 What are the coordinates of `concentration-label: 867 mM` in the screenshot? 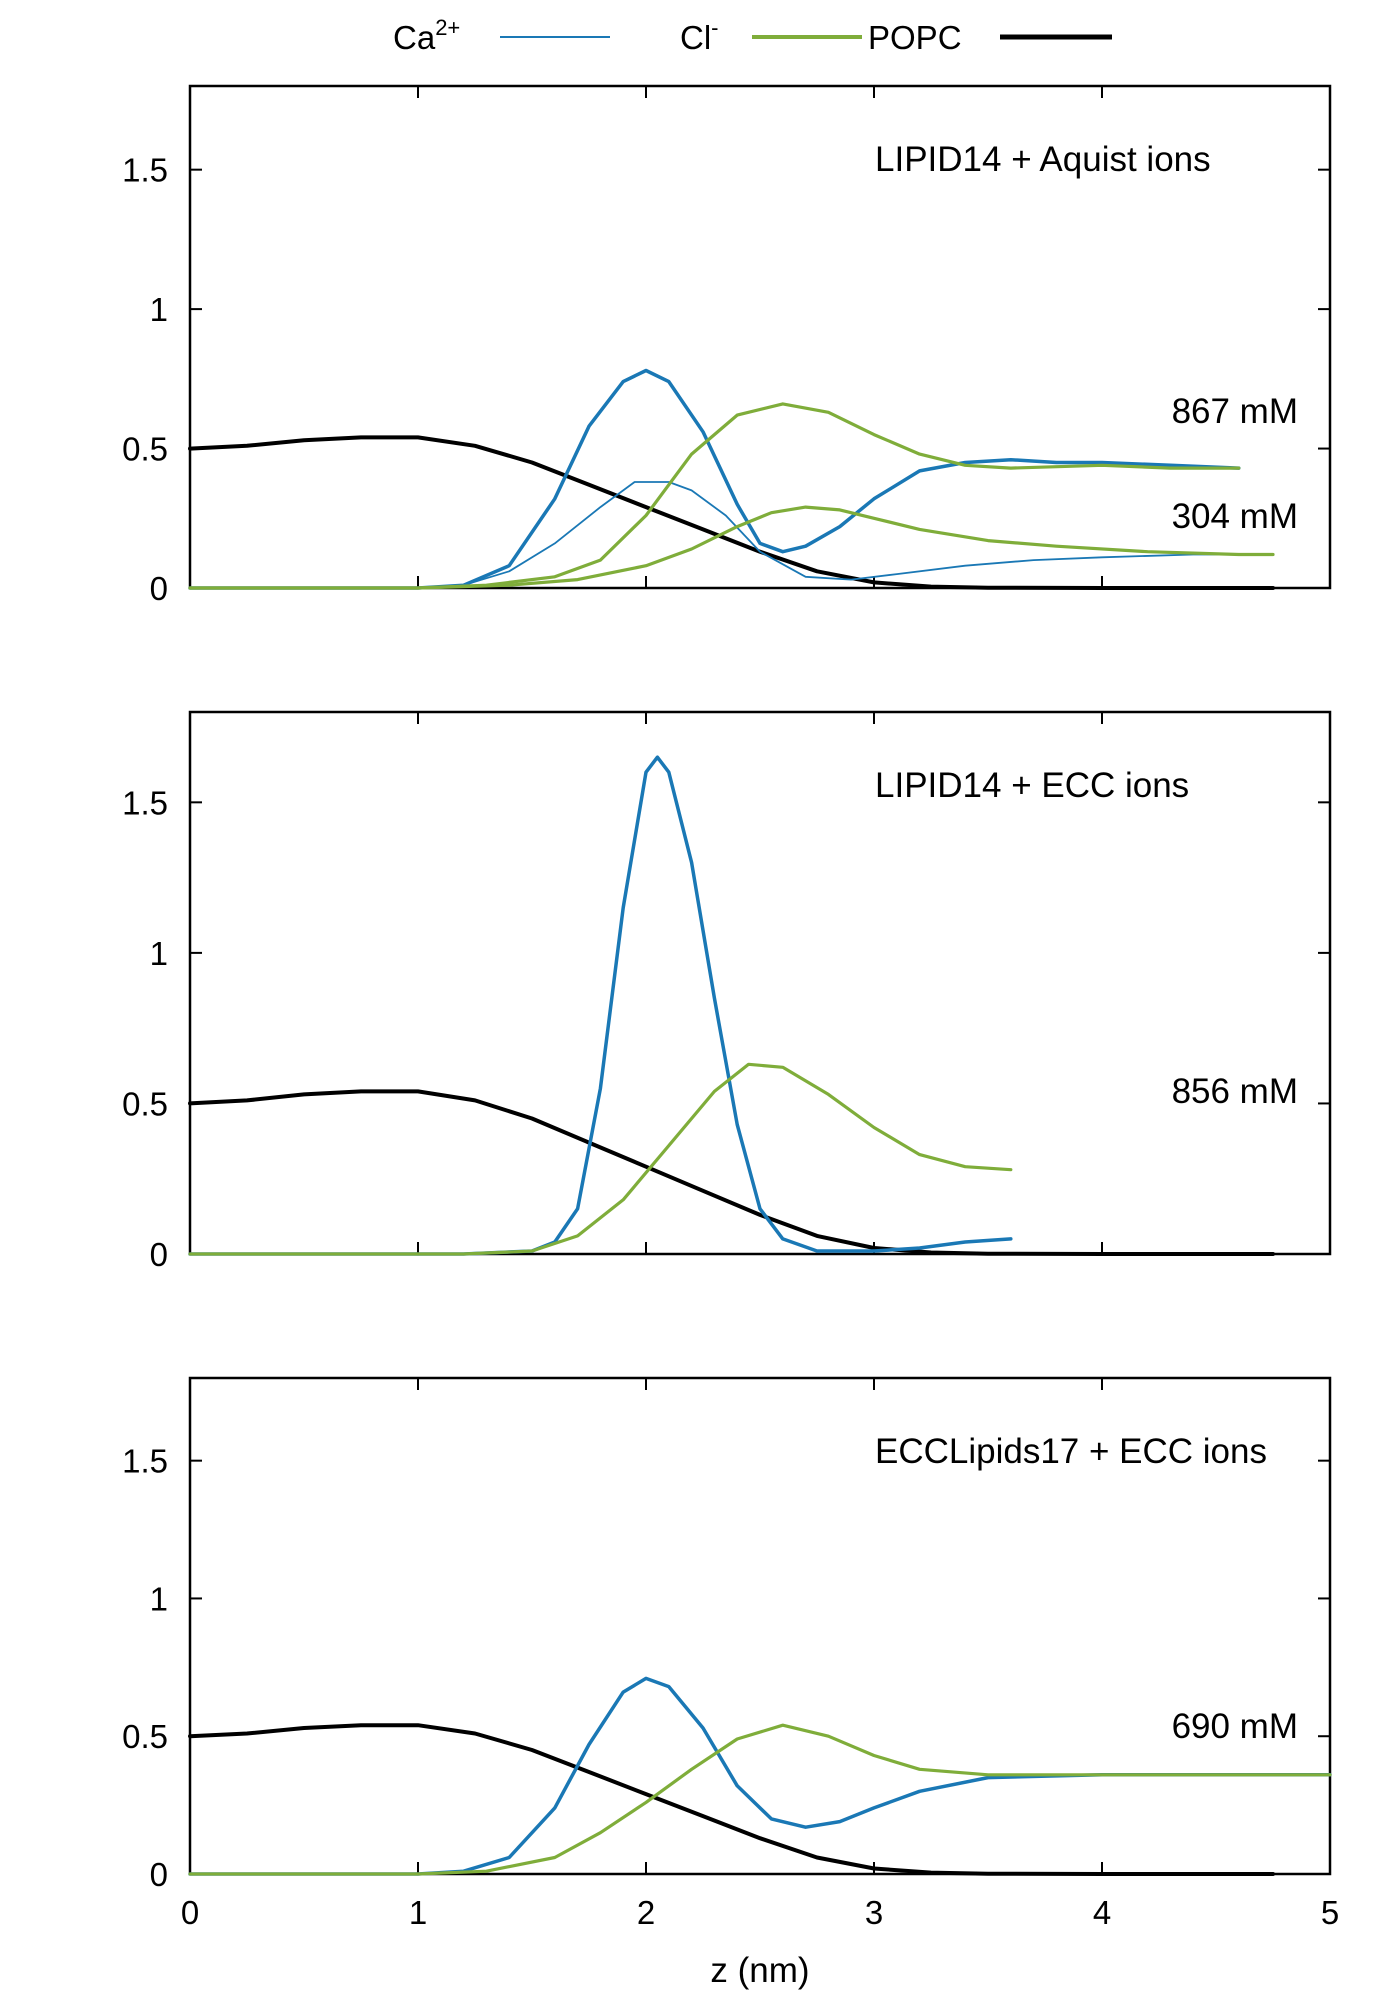 It's located at (1235, 411).